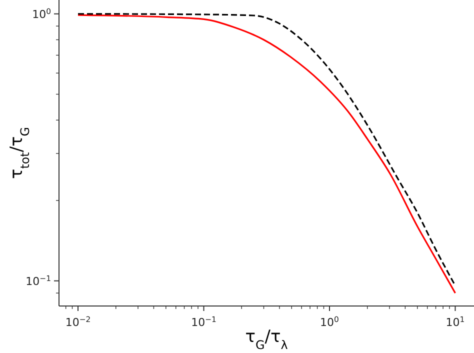 The height and width of the screenshot is (353, 474). Describe the element at coordinates (266, 339) in the screenshot. I see `x-axis-title: τ$_{G}$/τ$_{λ}$` at that location.